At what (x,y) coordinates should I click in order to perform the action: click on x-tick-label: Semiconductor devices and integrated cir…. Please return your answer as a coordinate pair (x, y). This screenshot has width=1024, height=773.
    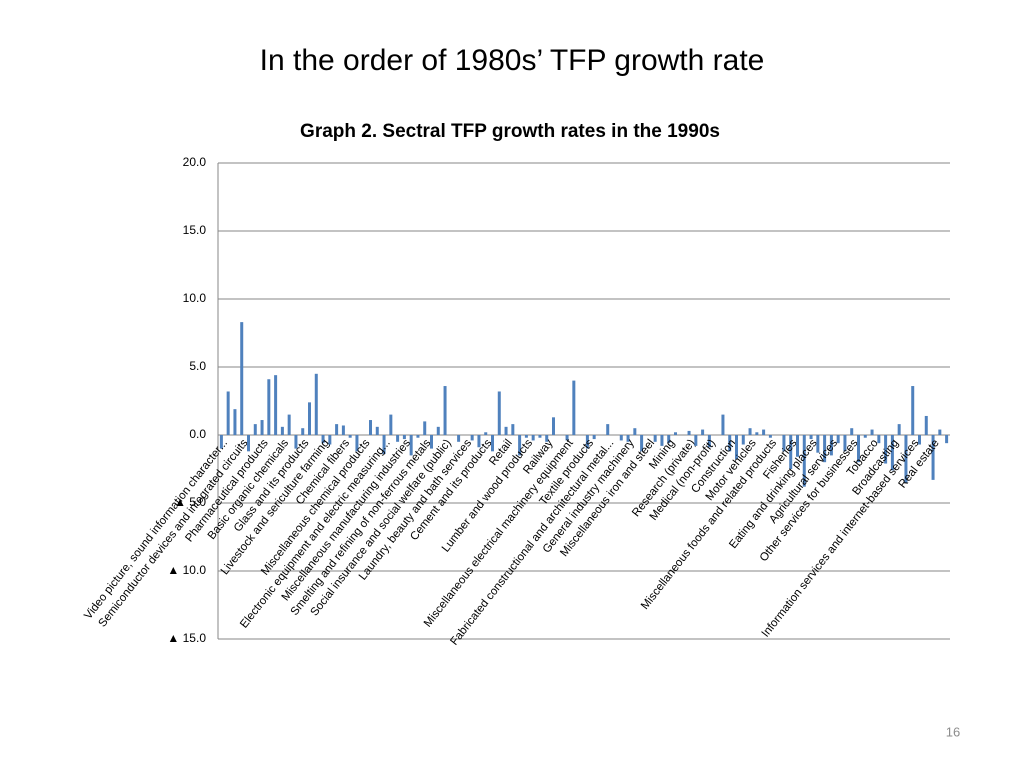
    Looking at the image, I should click on (174, 533).